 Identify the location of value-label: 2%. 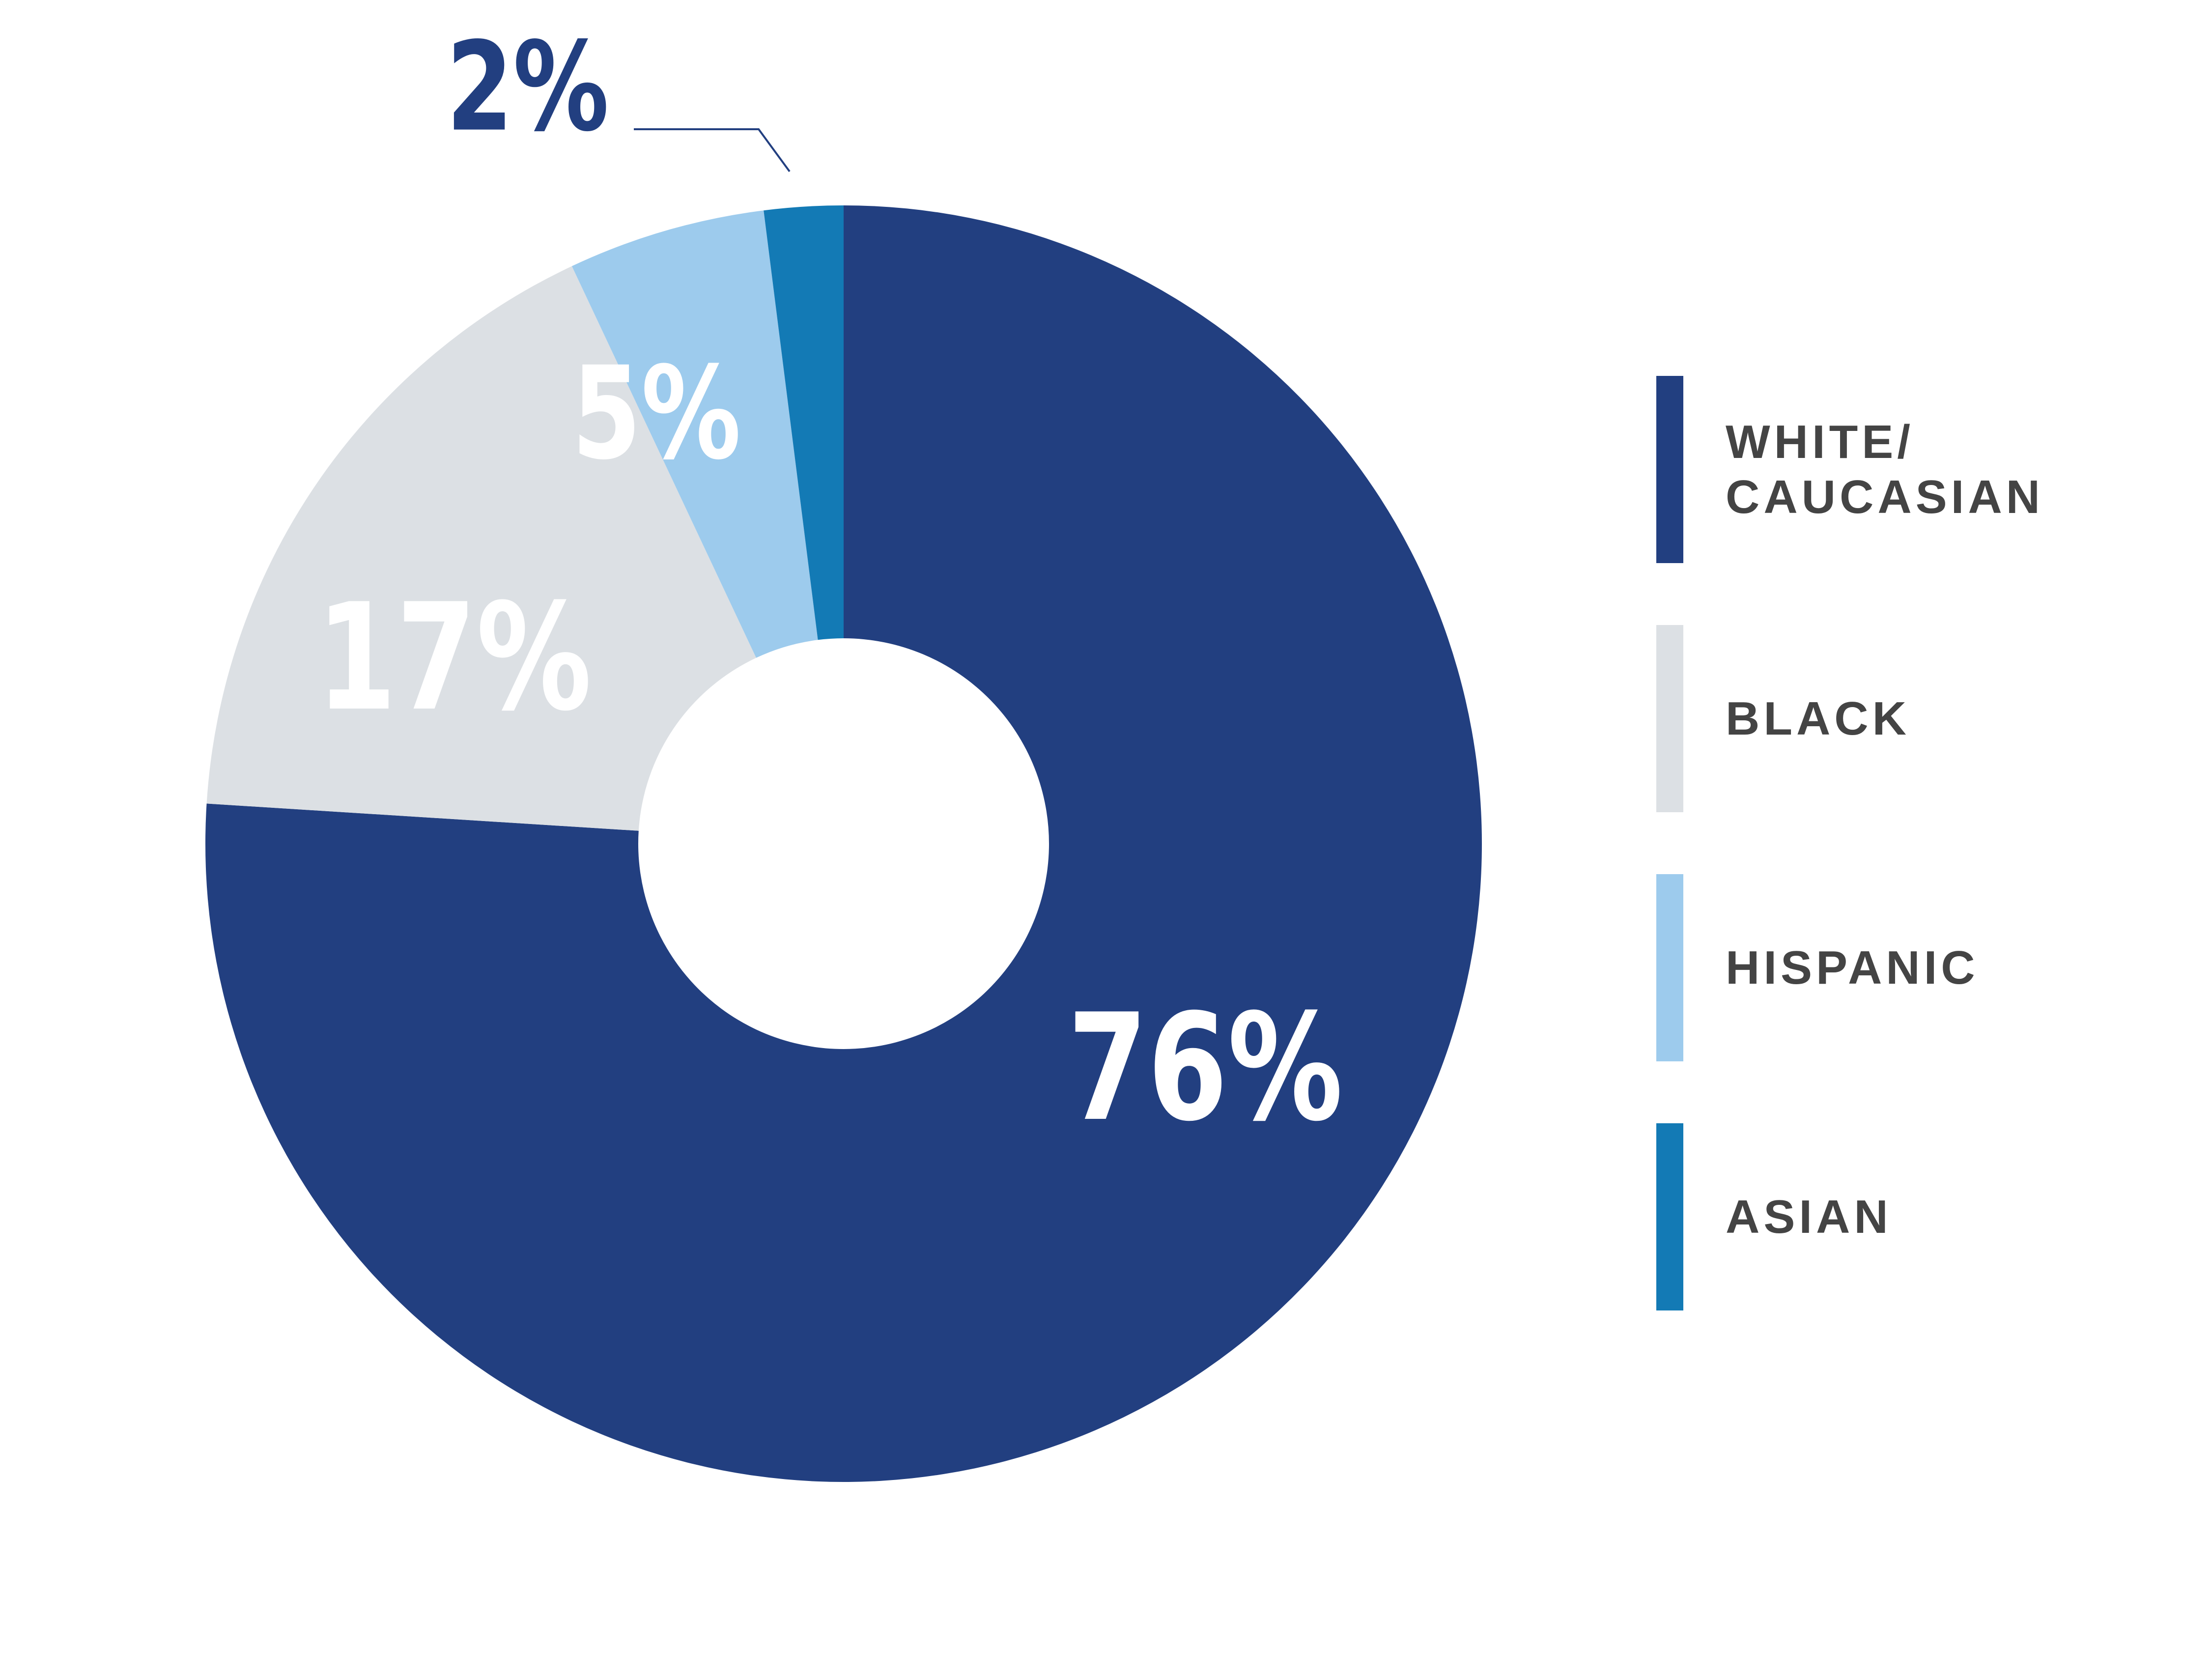
(527, 87).